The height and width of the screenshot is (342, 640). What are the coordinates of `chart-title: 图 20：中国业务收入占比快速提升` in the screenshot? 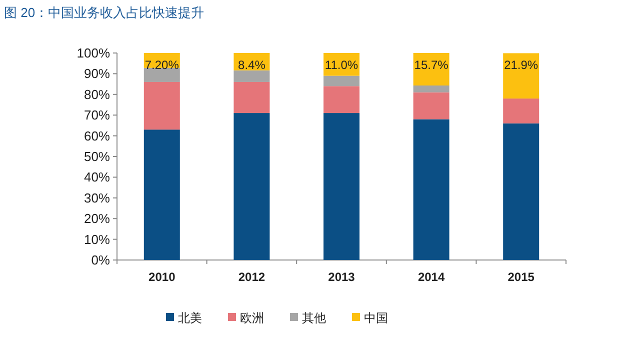 It's located at (104, 12).